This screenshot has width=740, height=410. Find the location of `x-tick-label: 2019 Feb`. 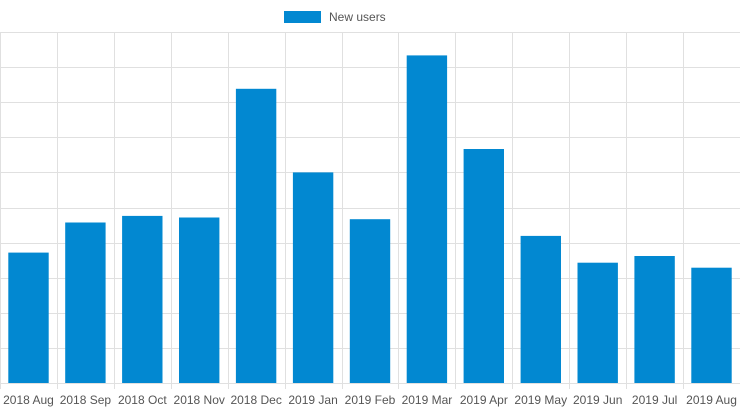

x-tick-label: 2019 Feb is located at coordinates (370, 400).